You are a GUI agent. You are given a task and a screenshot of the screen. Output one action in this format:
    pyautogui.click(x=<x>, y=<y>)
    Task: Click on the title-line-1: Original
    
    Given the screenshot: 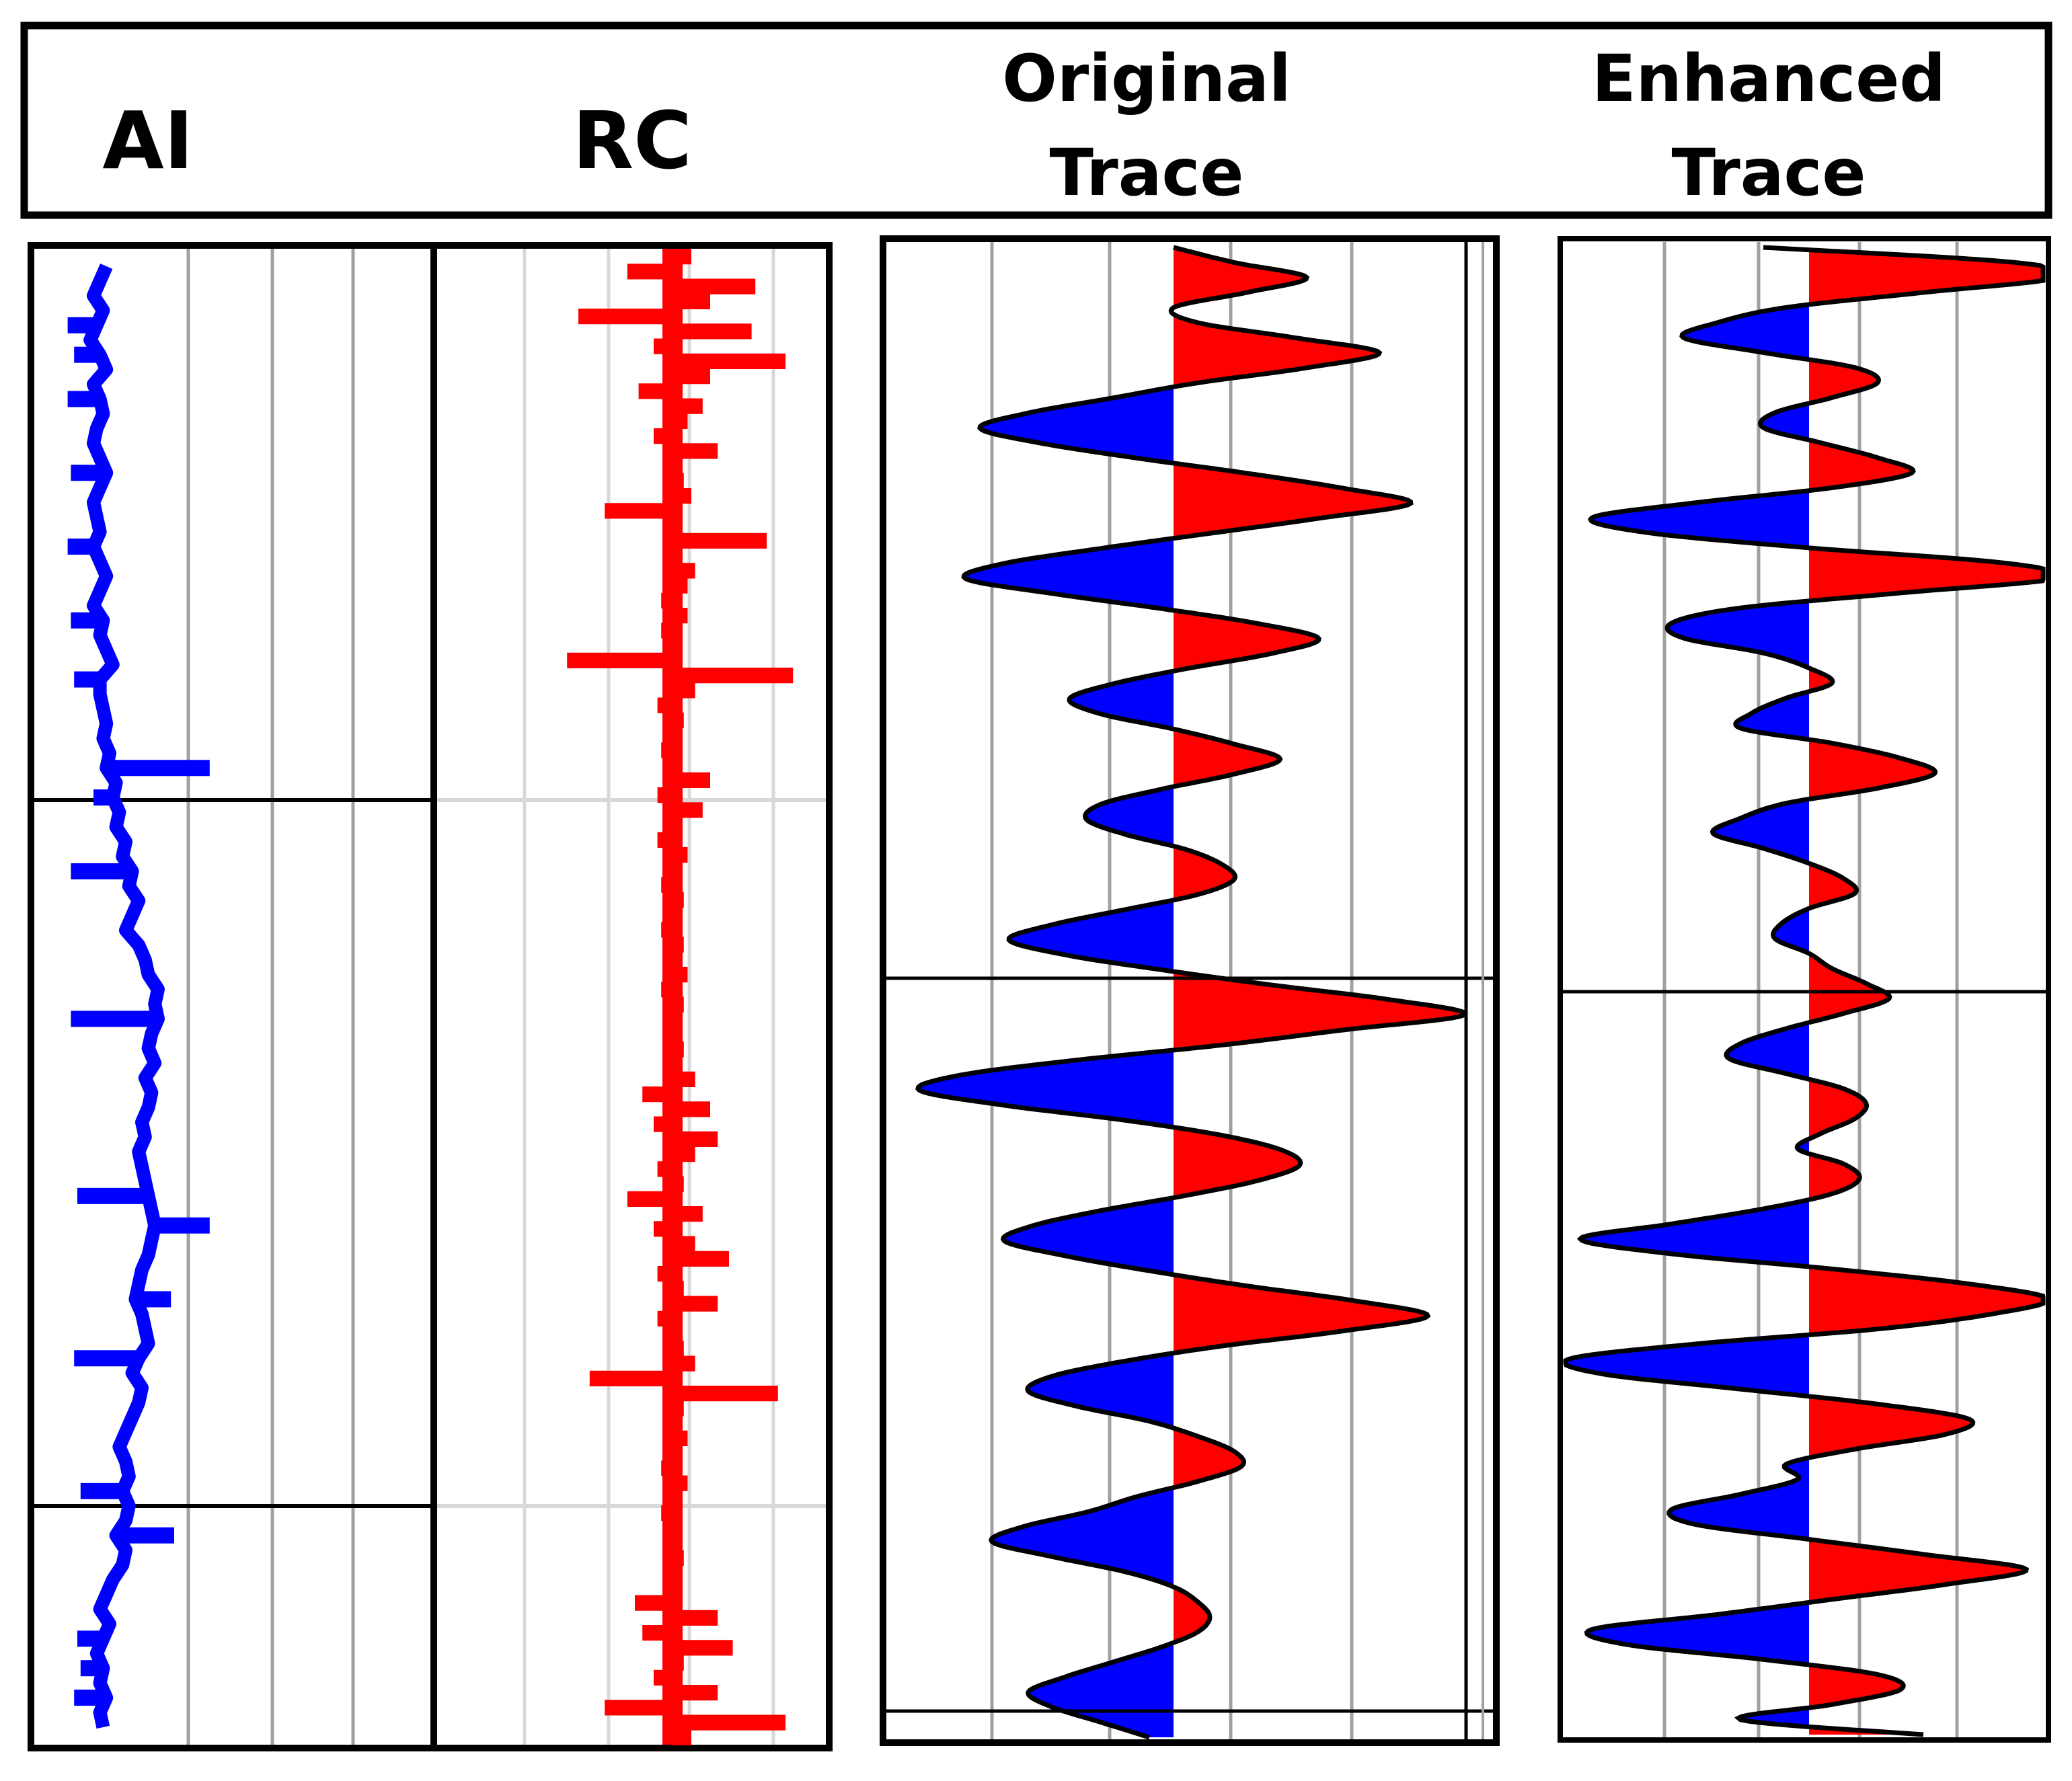 What is the action you would take?
    pyautogui.click(x=1146, y=78)
    